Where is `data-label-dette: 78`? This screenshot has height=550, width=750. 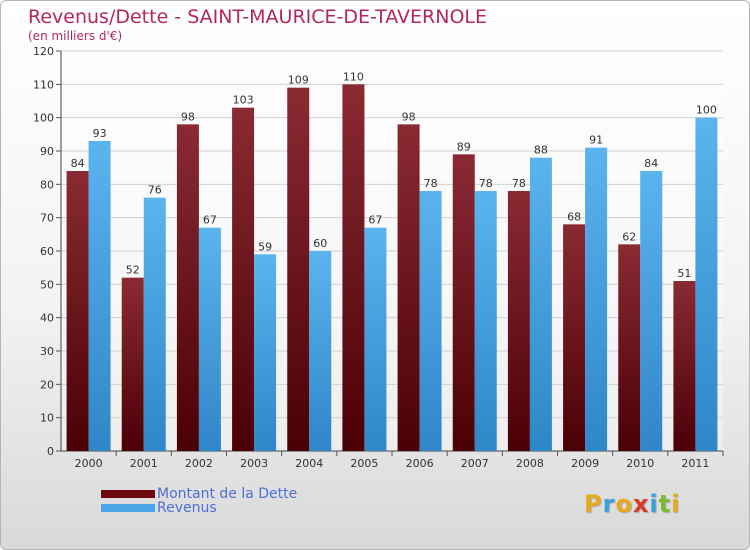 data-label-dette: 78 is located at coordinates (519, 183).